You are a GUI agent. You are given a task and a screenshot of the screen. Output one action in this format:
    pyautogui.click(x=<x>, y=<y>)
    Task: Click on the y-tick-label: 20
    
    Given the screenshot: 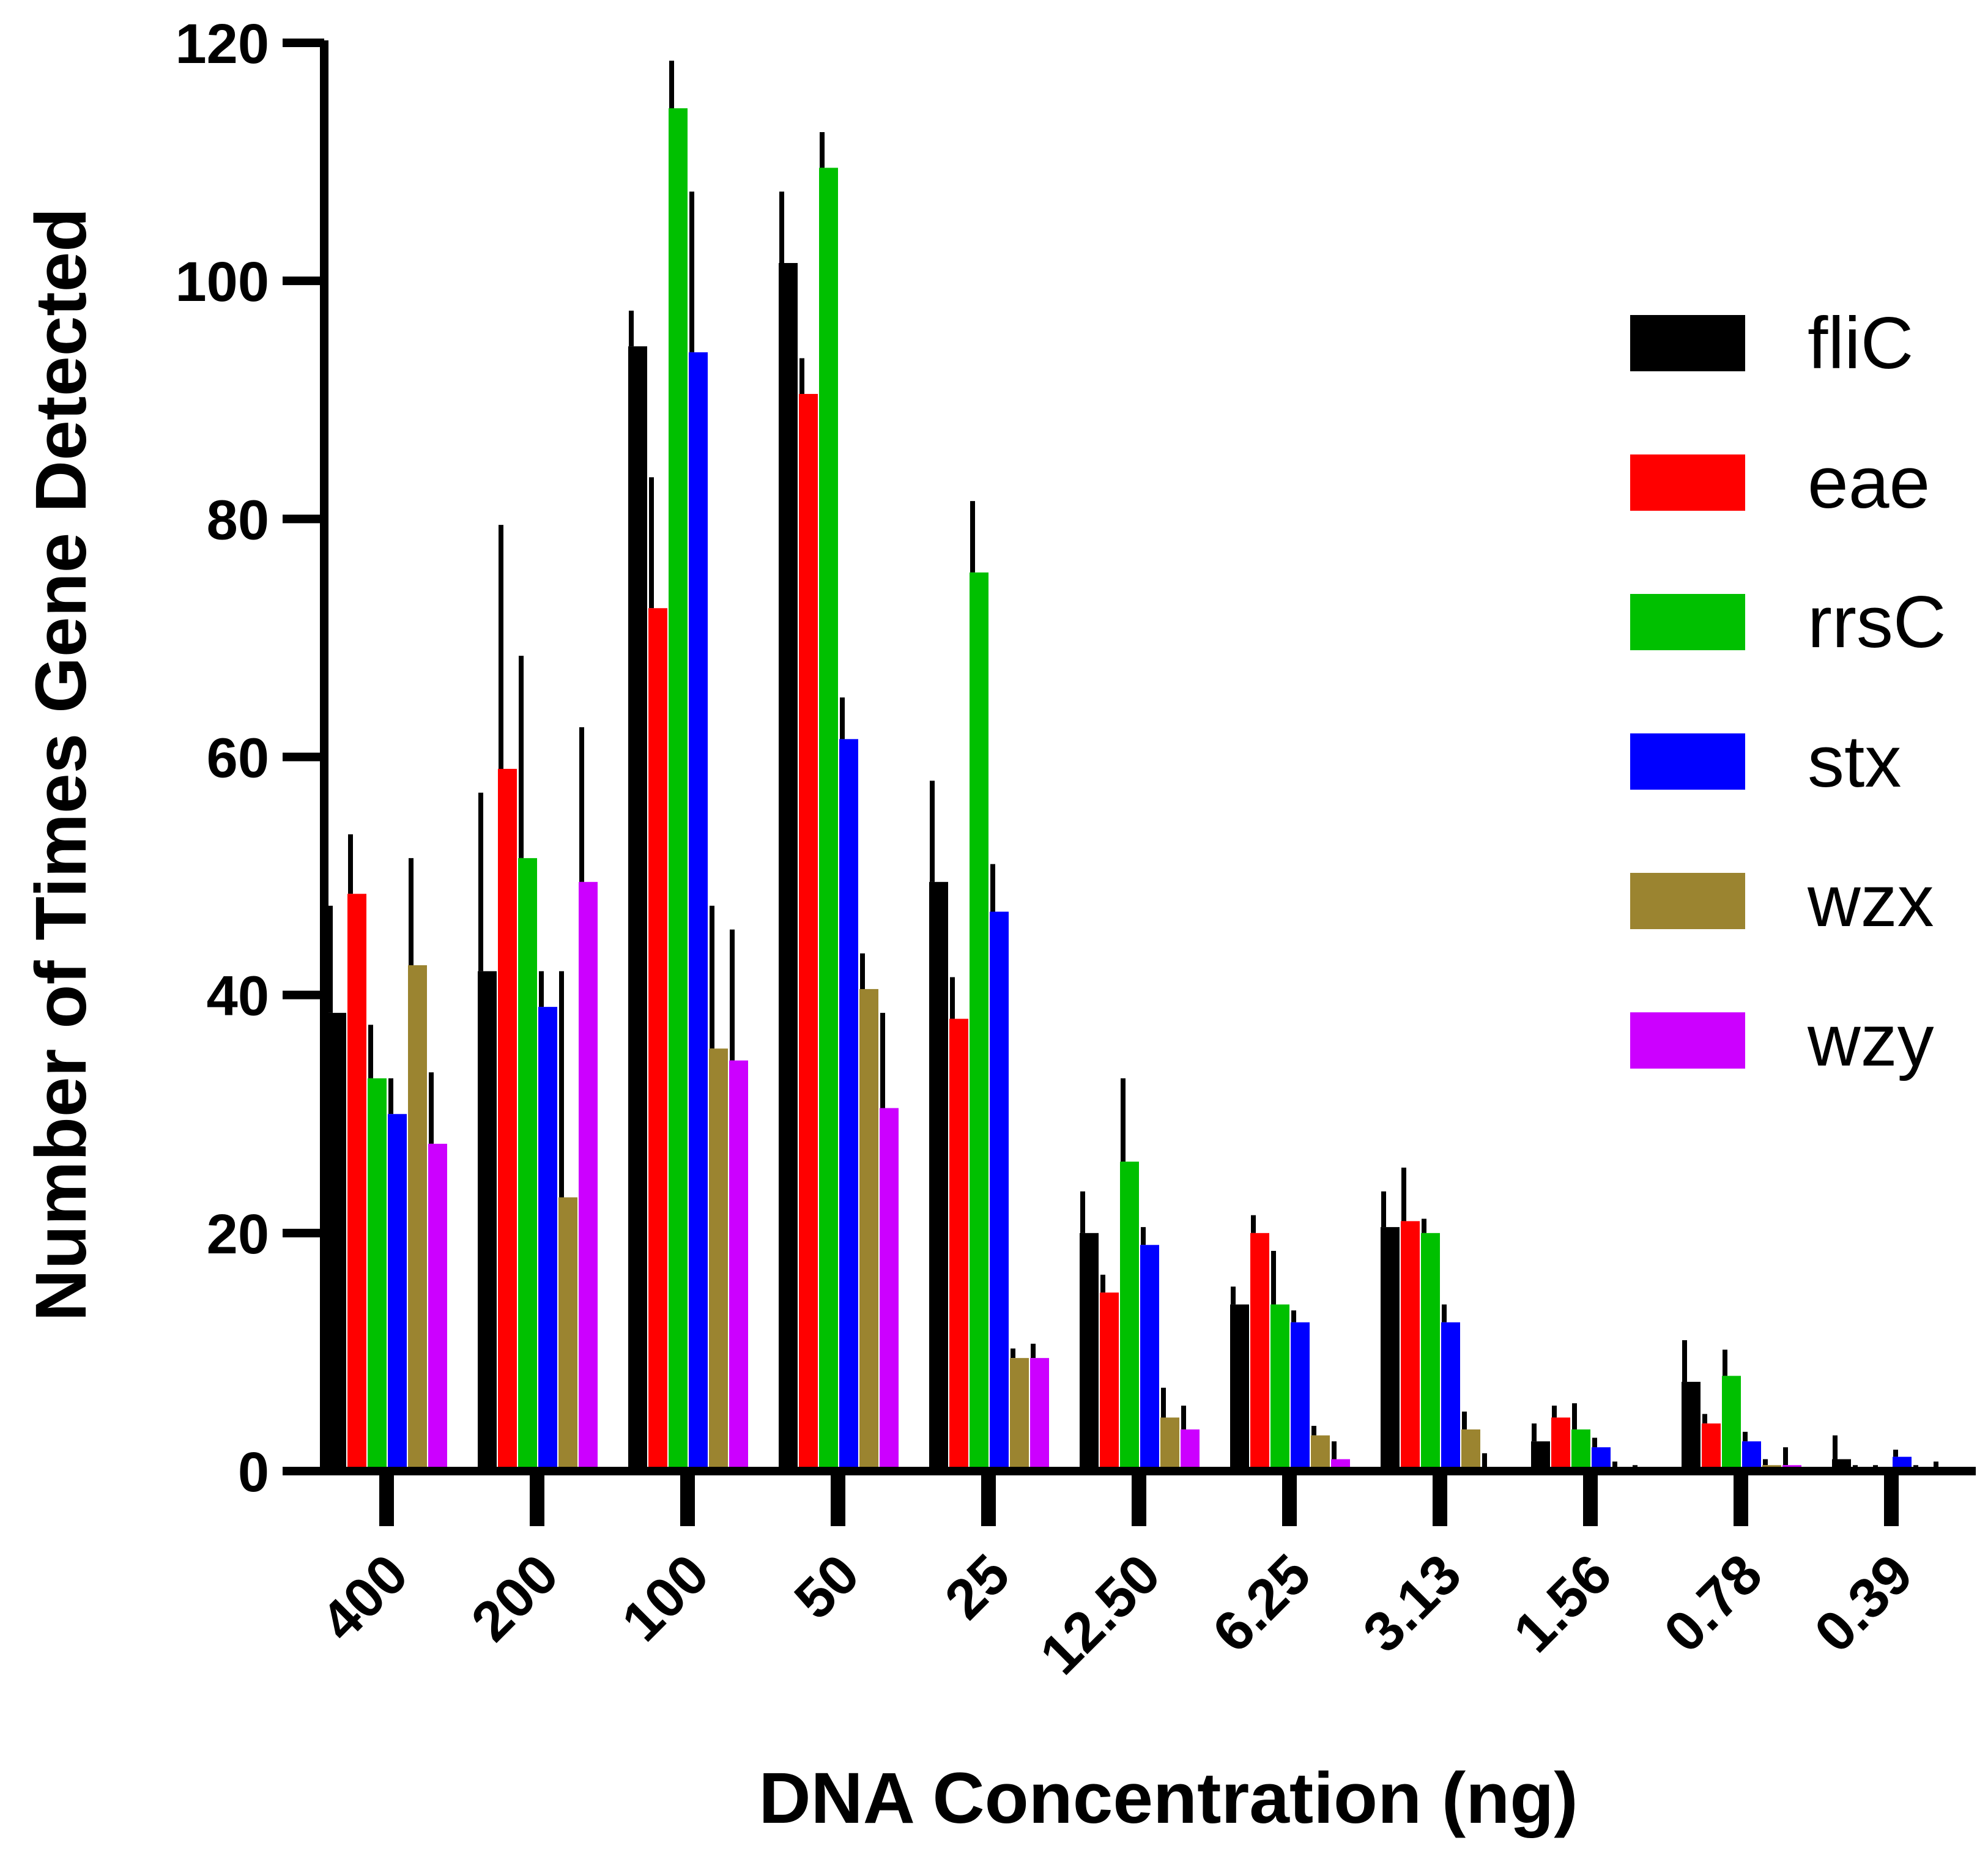 What is the action you would take?
    pyautogui.click(x=238, y=1234)
    